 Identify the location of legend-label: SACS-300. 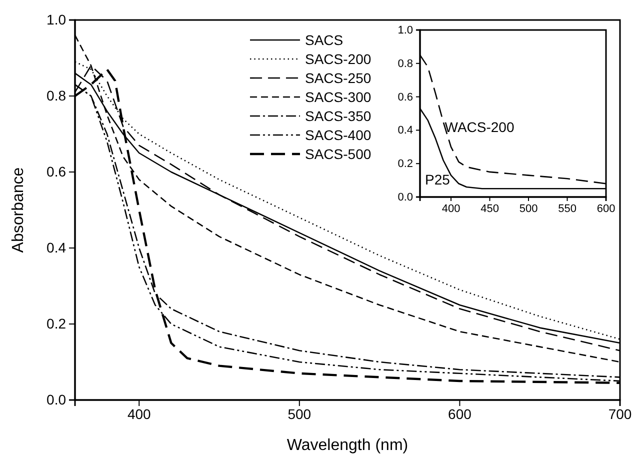
(338, 97).